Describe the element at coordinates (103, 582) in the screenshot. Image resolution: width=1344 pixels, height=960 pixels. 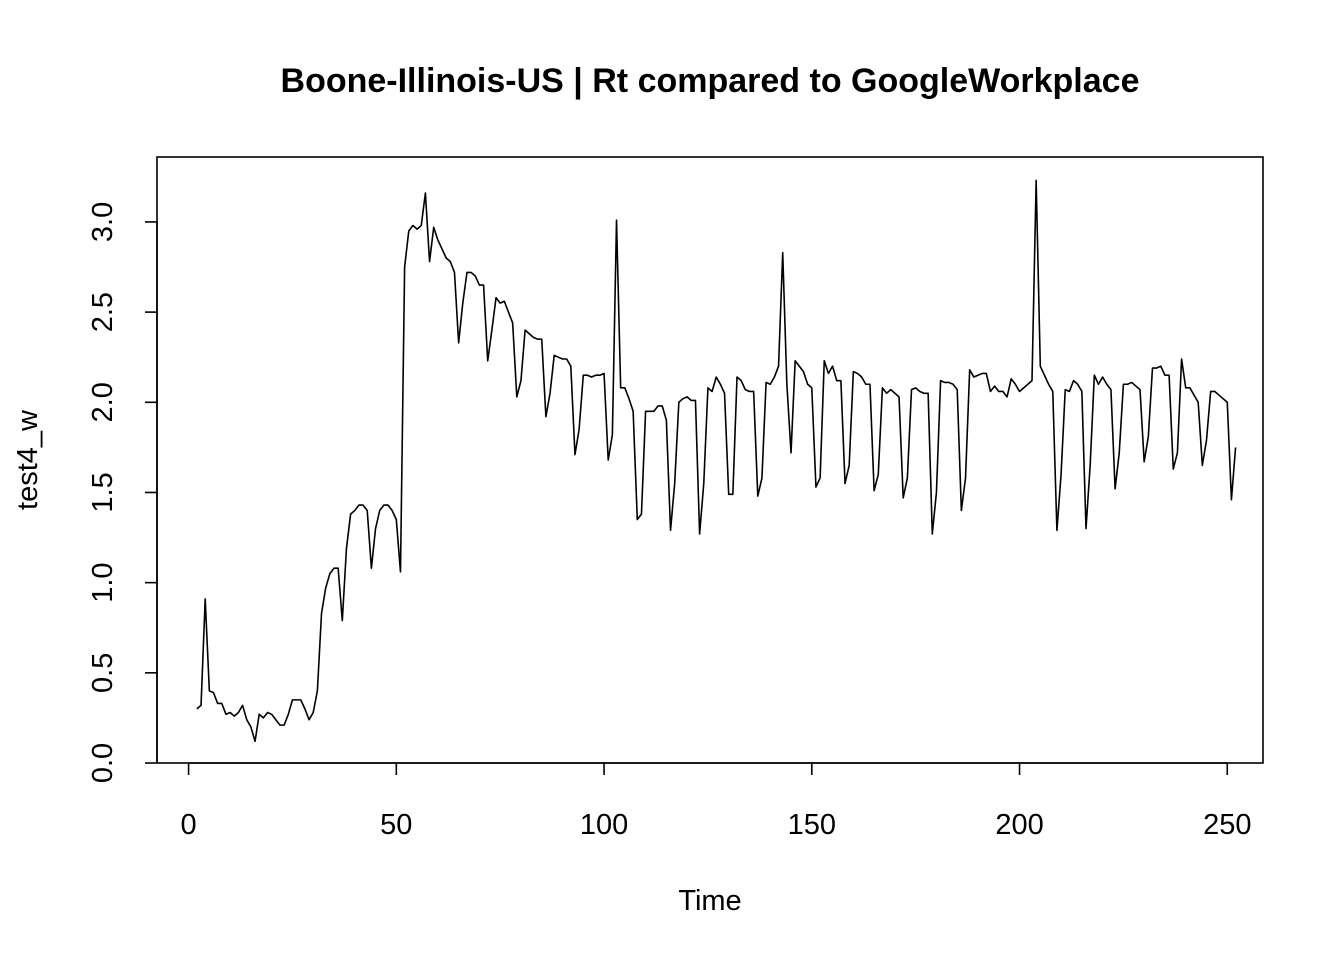
I see `y-tick-label: 1.0` at that location.